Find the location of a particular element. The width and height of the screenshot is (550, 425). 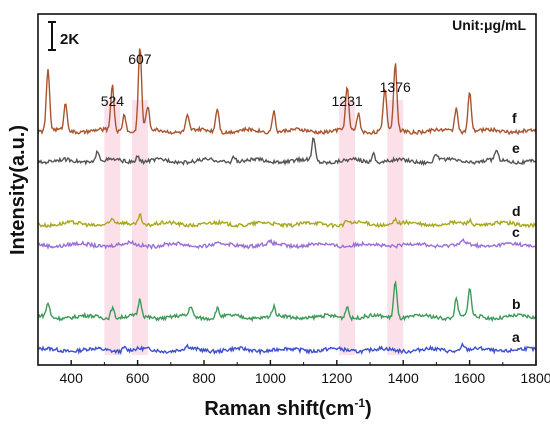

trace-label-c: c is located at coordinates (516, 232).